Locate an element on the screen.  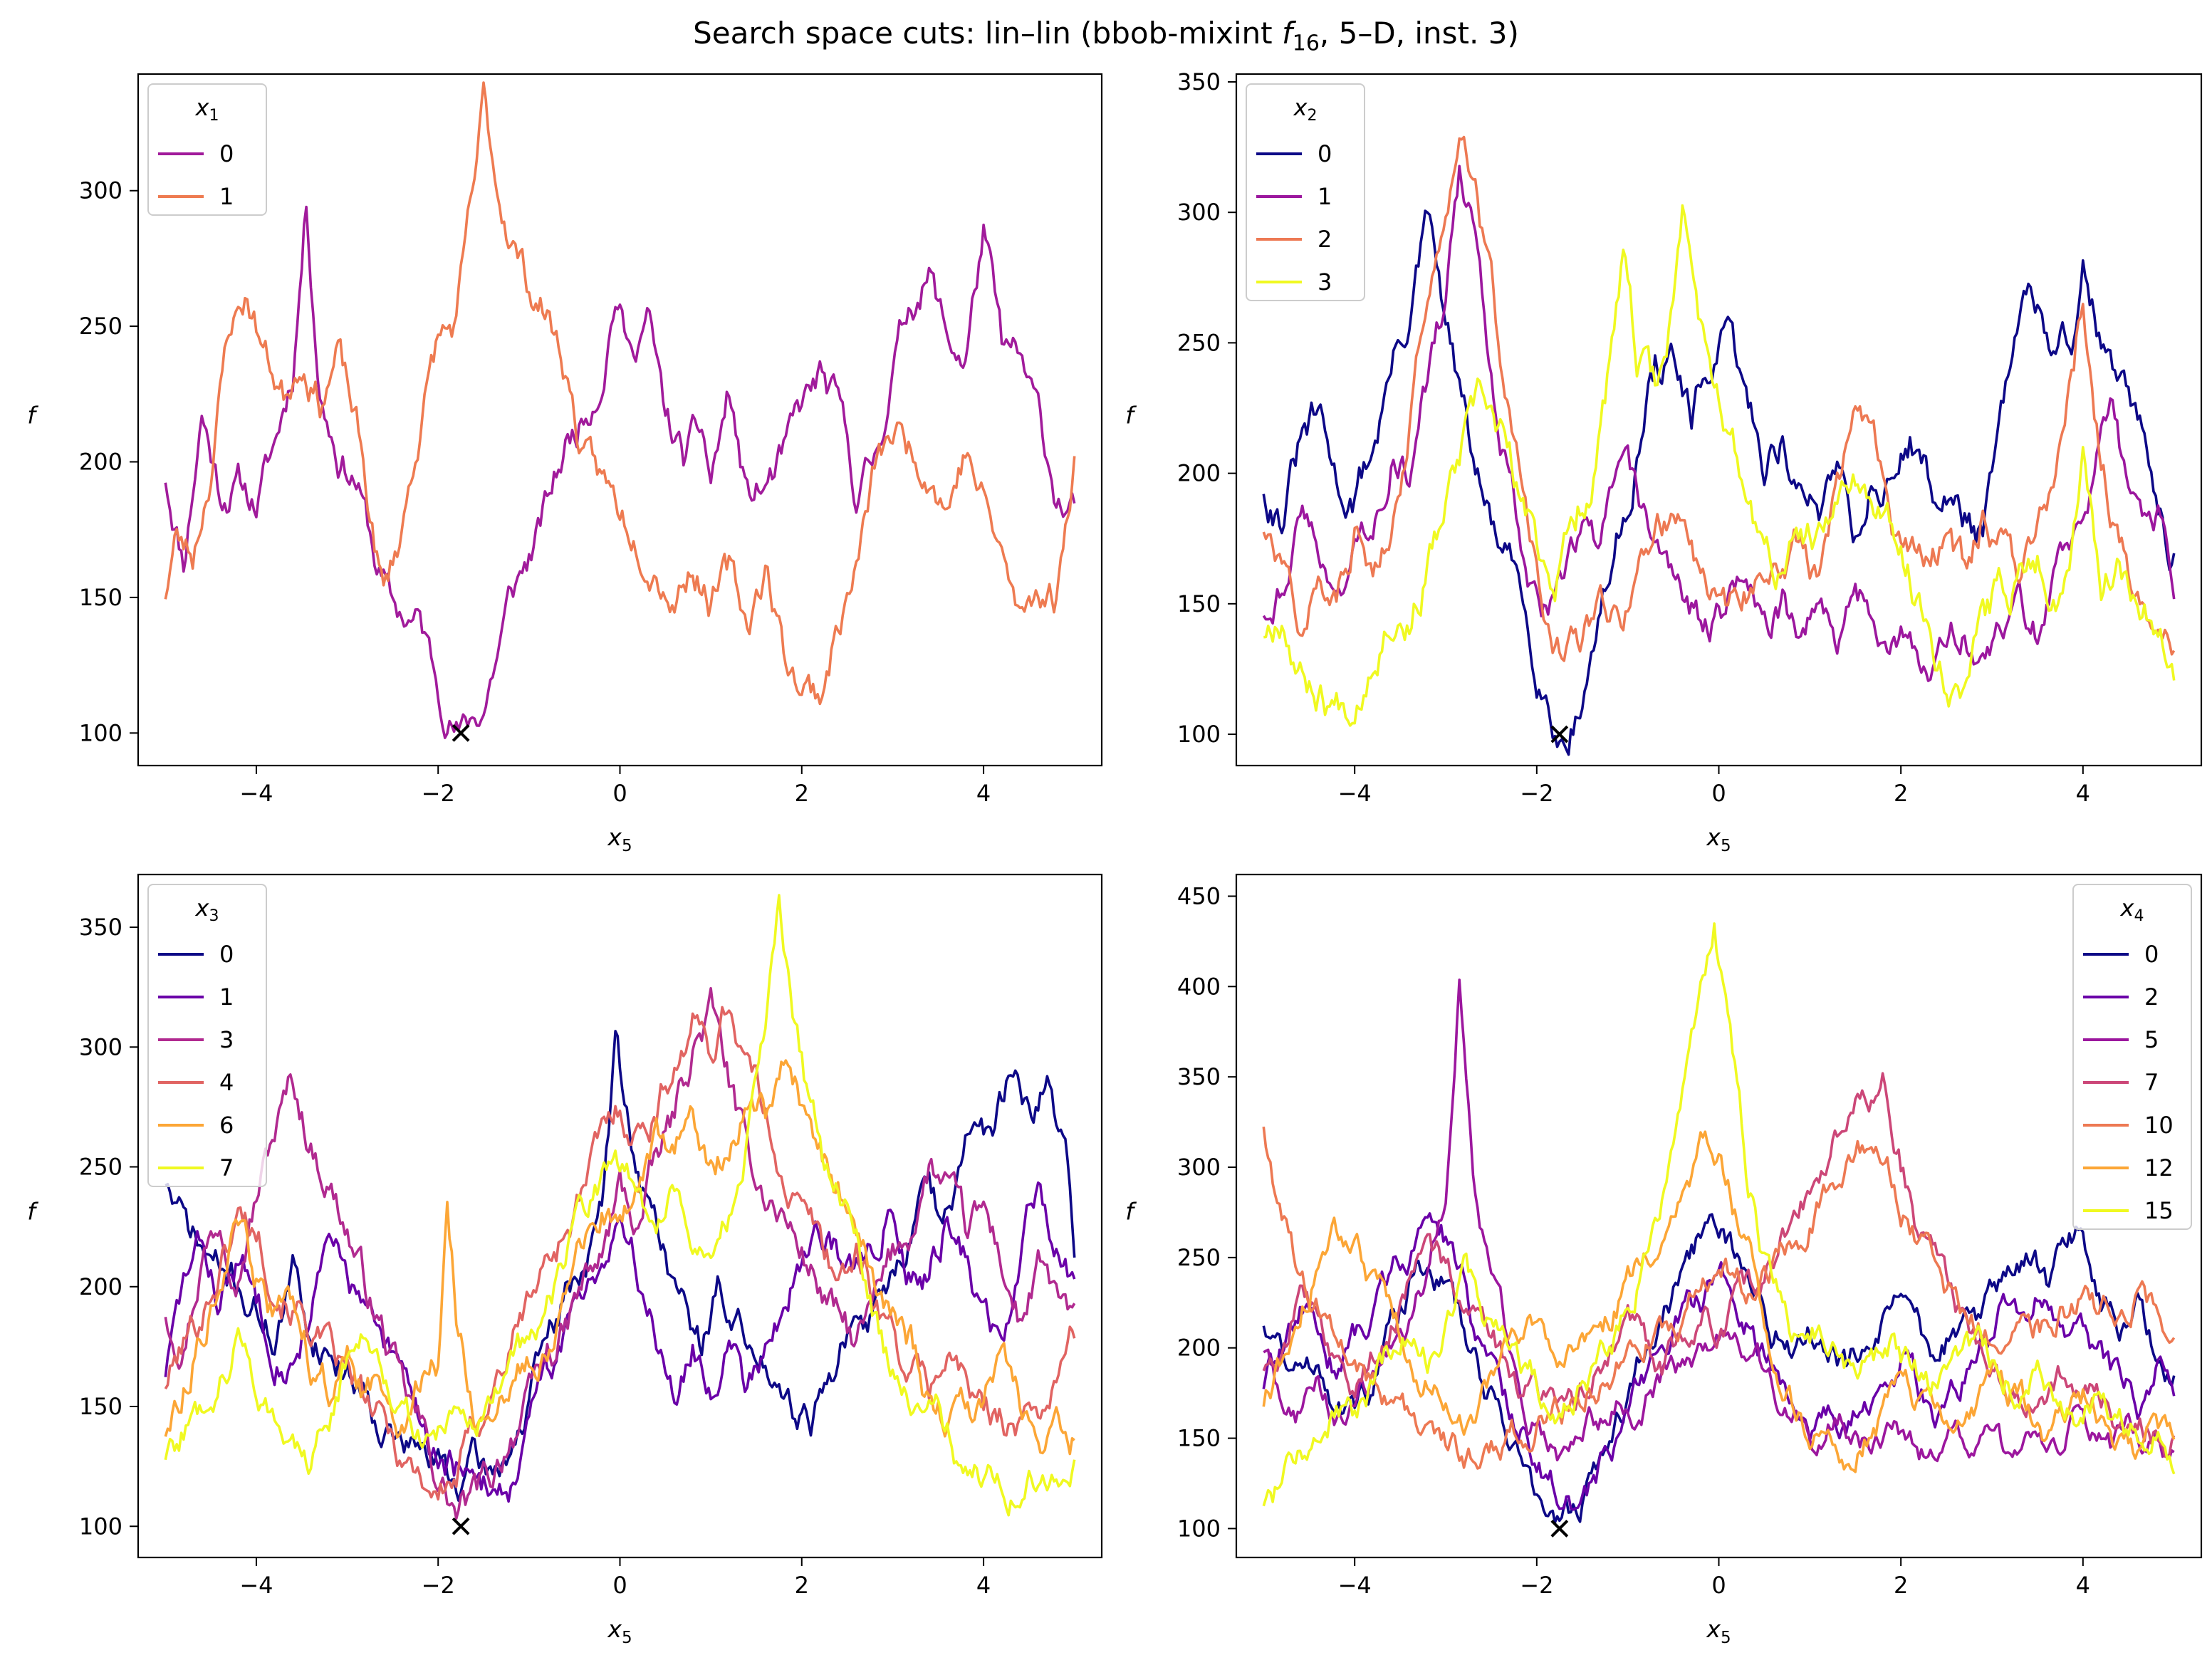
legend-entry-label: 4 is located at coordinates (226, 1082).